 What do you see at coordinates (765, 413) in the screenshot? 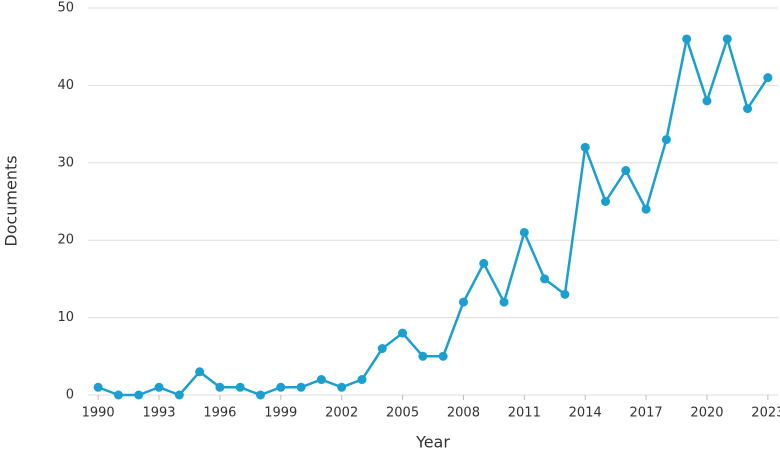
I see `x-tick-label: 2023` at bounding box center [765, 413].